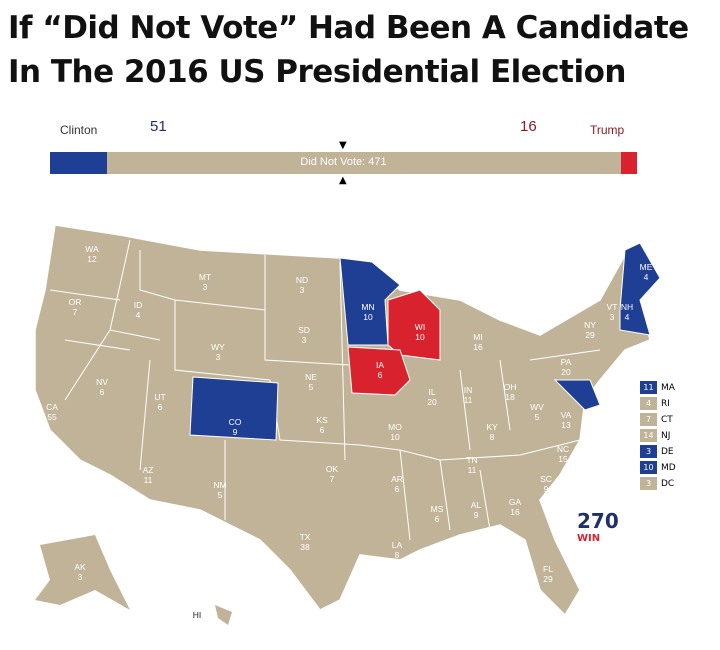  I want to click on state-ME-NH-MA, so click(640, 289).